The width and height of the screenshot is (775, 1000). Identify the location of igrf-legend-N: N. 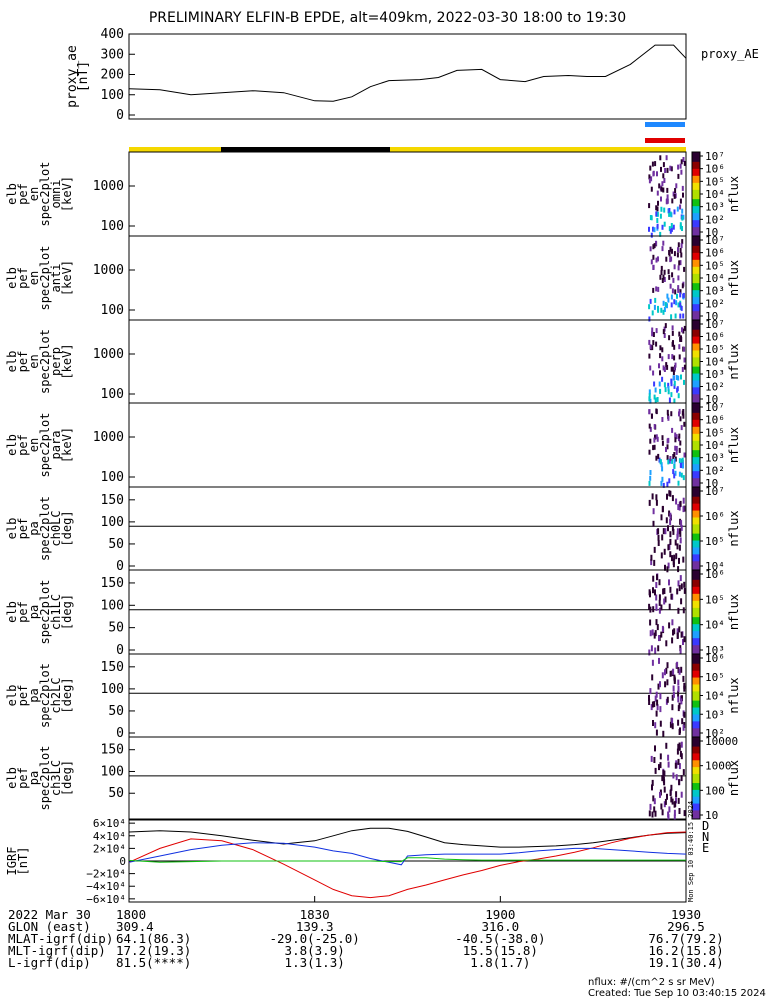
(705, 837).